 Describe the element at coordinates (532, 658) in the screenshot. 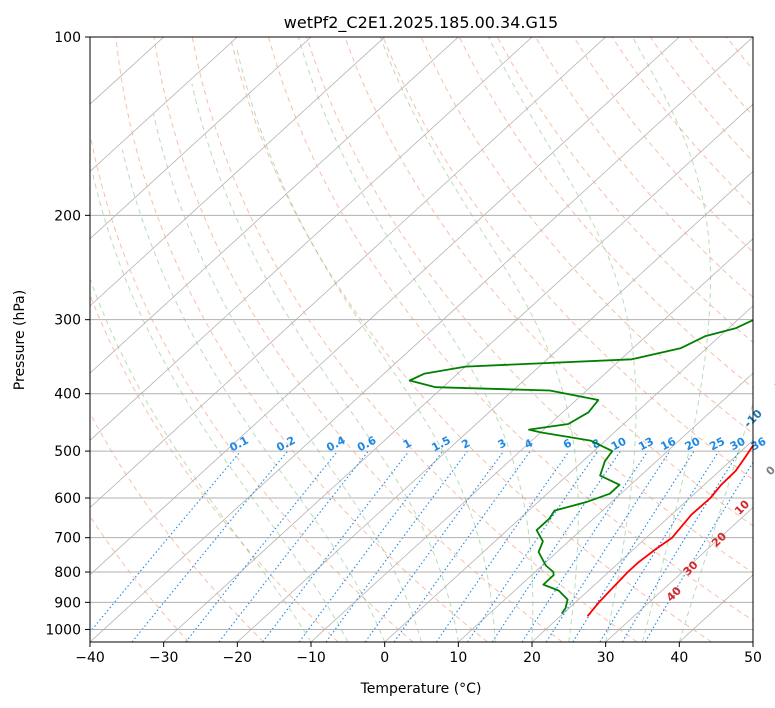

I see `x-tick-label: 20` at that location.